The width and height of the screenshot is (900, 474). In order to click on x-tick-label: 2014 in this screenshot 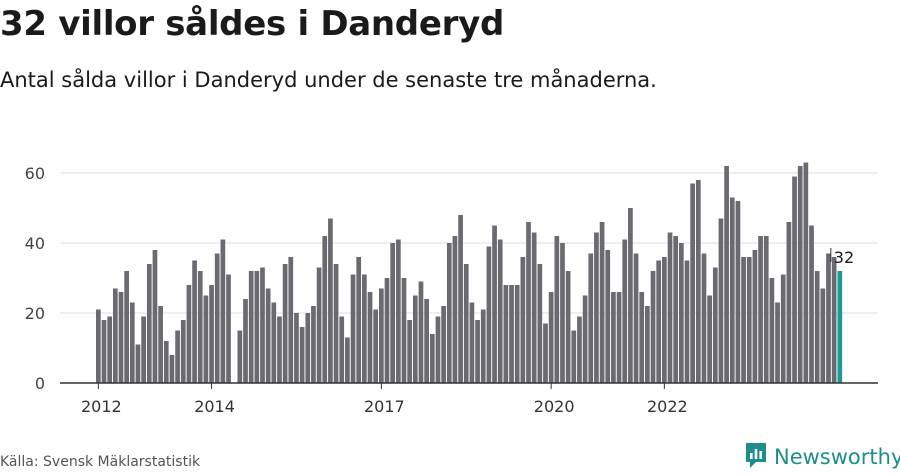, I will do `click(214, 406)`.